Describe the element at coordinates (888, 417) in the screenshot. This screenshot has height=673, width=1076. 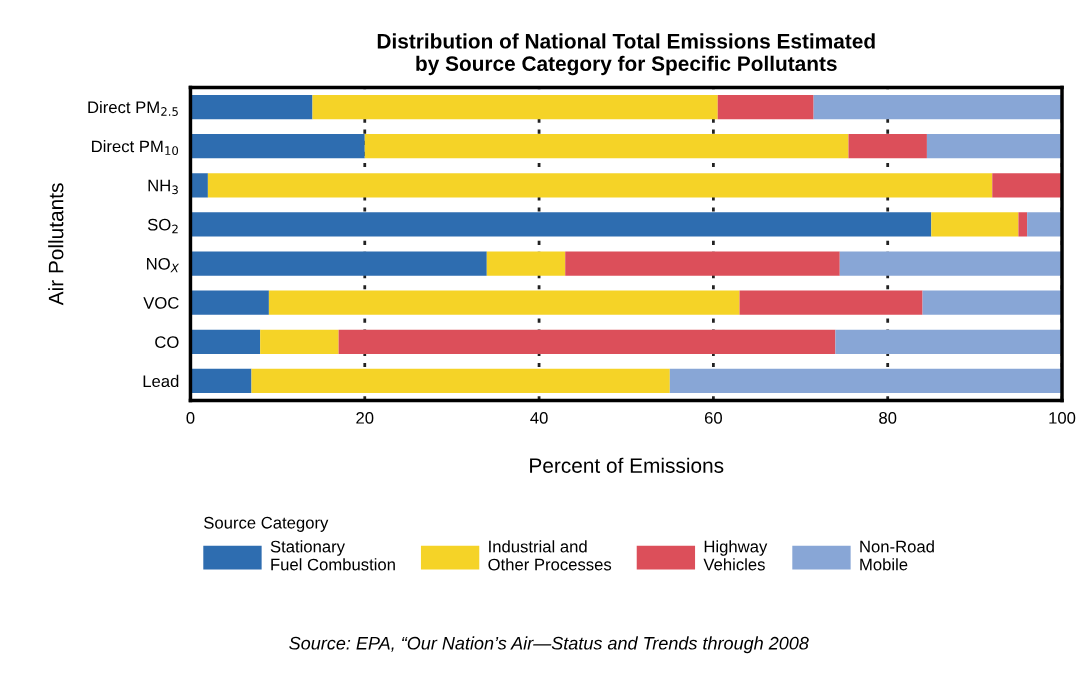
I see `x-tick-label: 80` at that location.